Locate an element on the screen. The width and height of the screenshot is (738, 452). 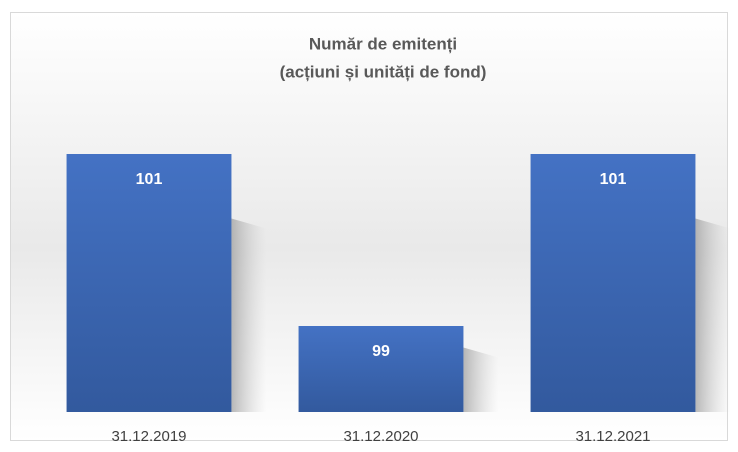
data-label: 99 is located at coordinates (381, 351).